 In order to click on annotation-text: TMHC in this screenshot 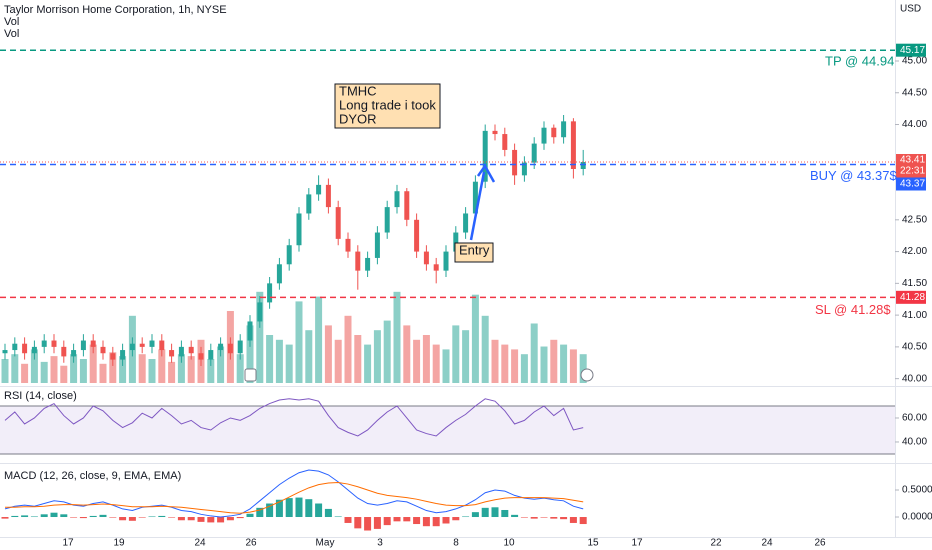, I will do `click(358, 90)`.